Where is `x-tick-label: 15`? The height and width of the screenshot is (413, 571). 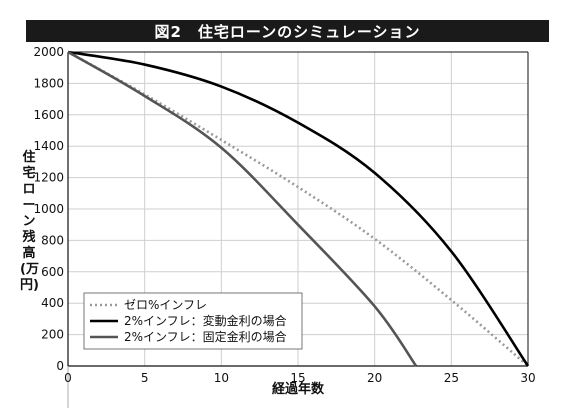
x-tick-label: 15 is located at coordinates (297, 378).